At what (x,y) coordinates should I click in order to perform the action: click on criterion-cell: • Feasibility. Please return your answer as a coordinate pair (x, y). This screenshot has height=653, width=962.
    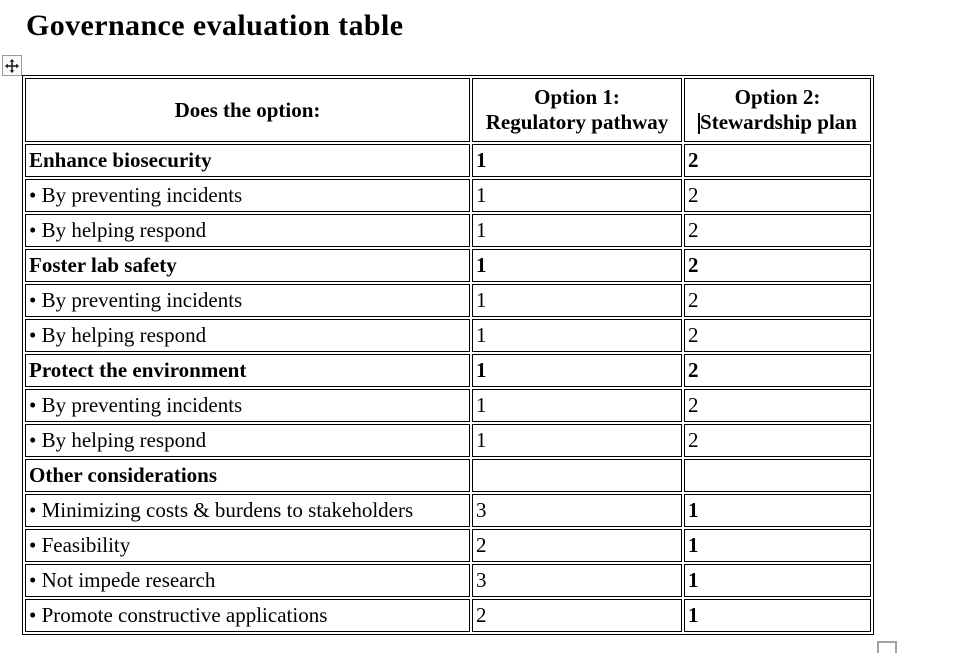
    Looking at the image, I should click on (247, 545).